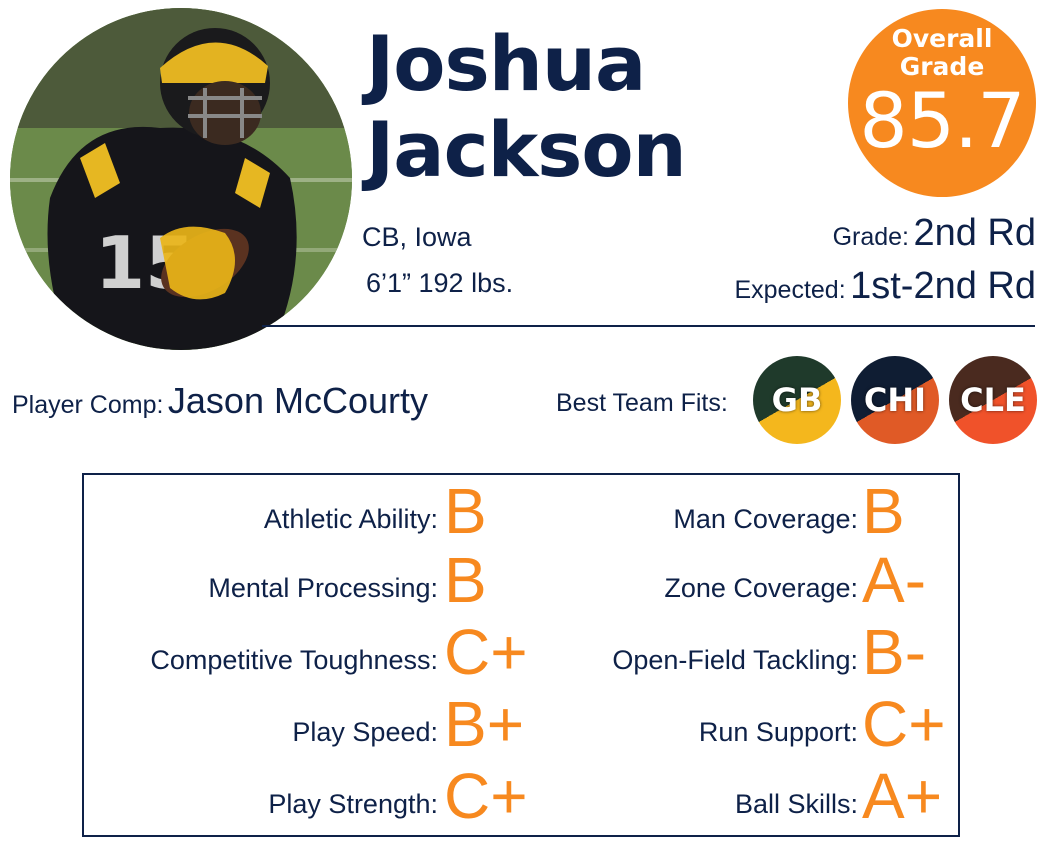 This screenshot has width=1050, height=850. I want to click on trait-row: Mental Processing:, so click(261, 582).